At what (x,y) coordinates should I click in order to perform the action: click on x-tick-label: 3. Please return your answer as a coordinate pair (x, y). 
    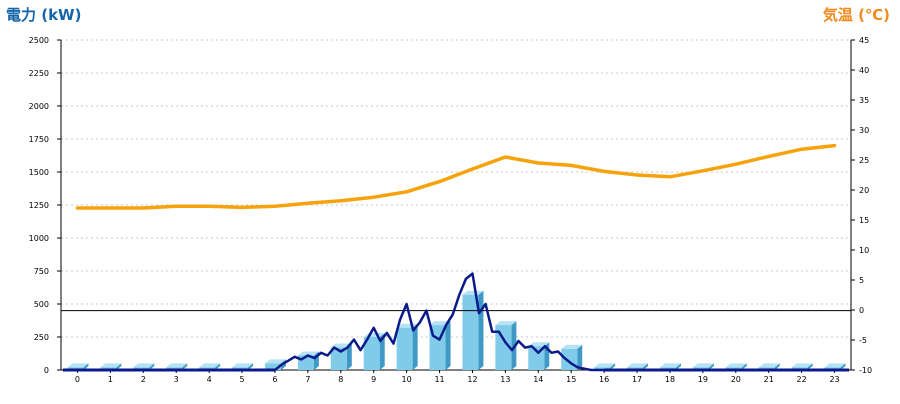
    Looking at the image, I should click on (176, 379).